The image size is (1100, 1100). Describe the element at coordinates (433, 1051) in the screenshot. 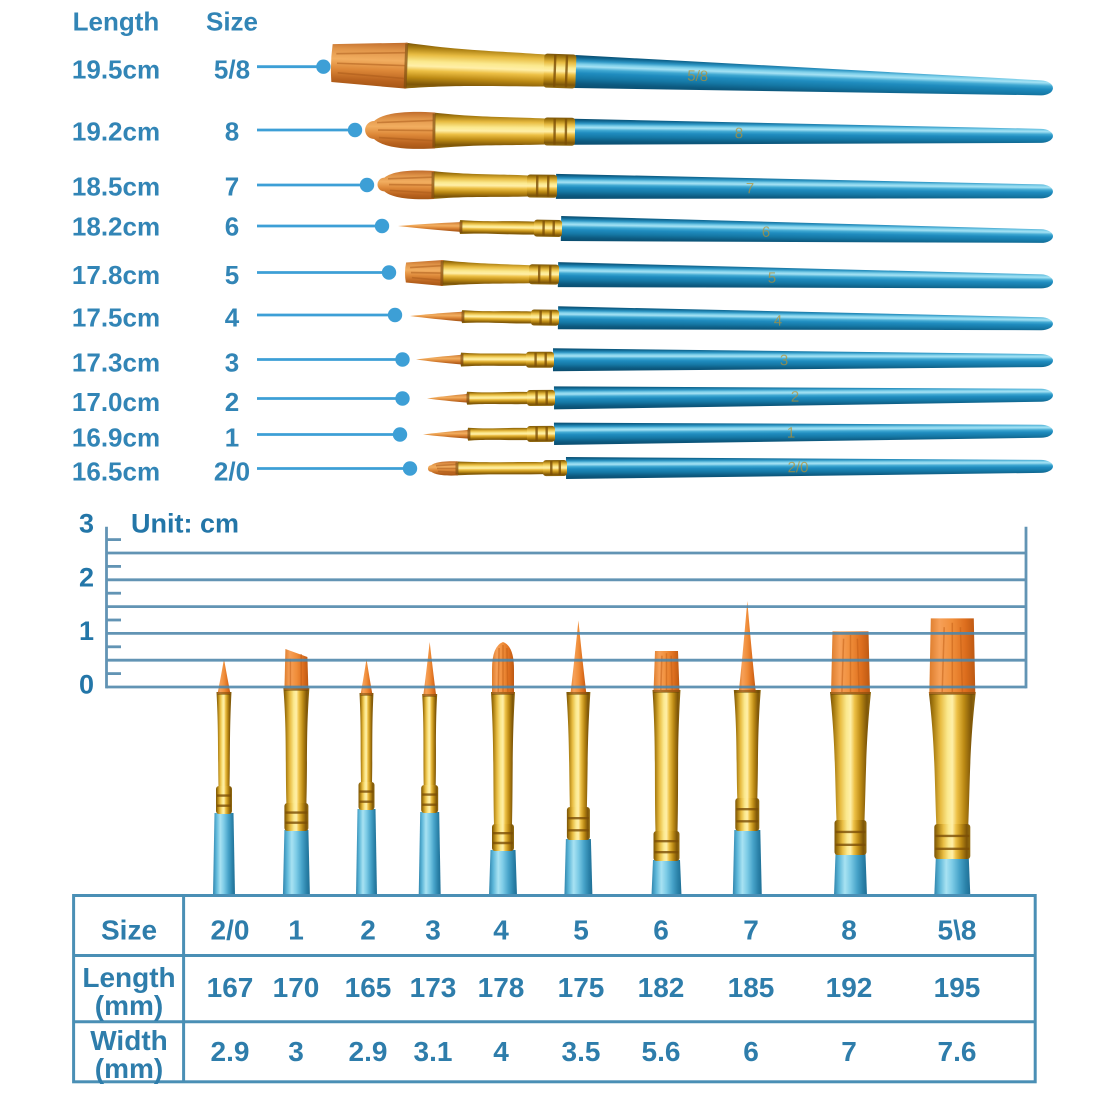

I see `svg-text: 3.1` at that location.